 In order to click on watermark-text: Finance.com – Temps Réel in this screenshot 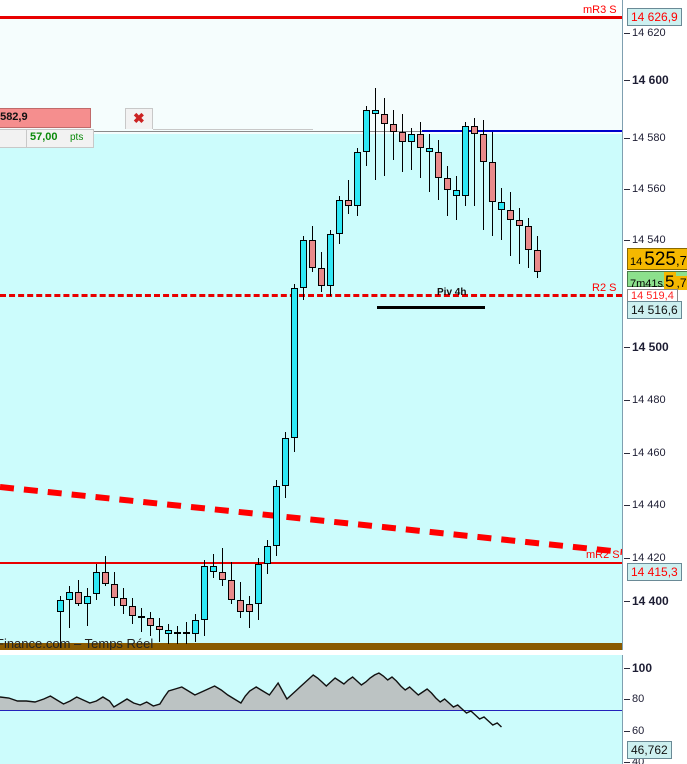, I will do `click(77, 643)`.